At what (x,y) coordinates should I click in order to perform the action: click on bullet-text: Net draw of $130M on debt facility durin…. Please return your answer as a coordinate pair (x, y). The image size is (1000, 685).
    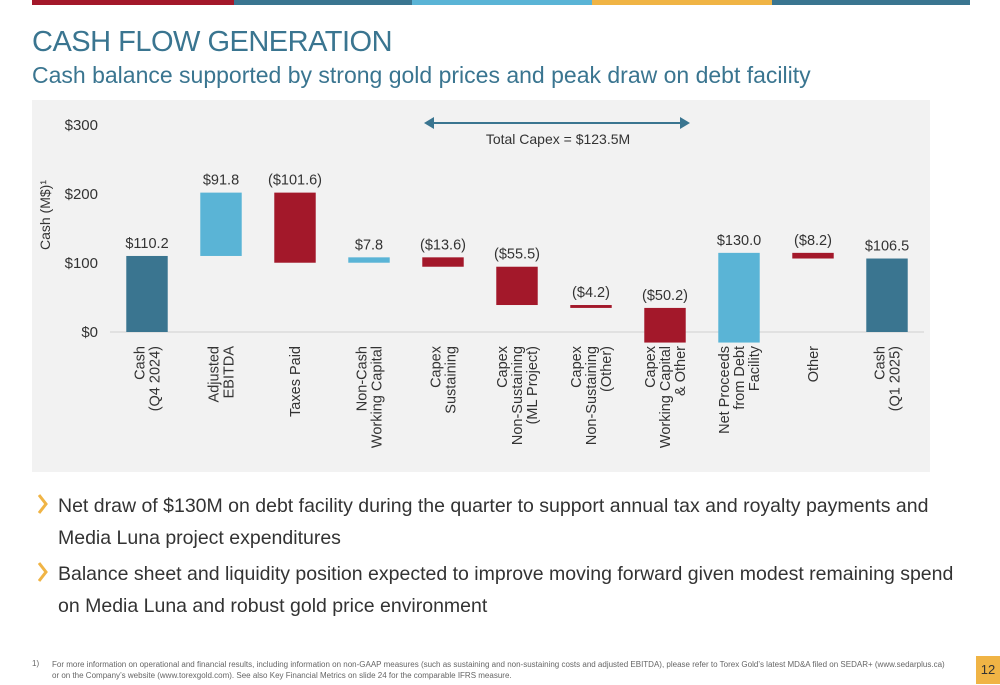
    Looking at the image, I should click on (493, 522).